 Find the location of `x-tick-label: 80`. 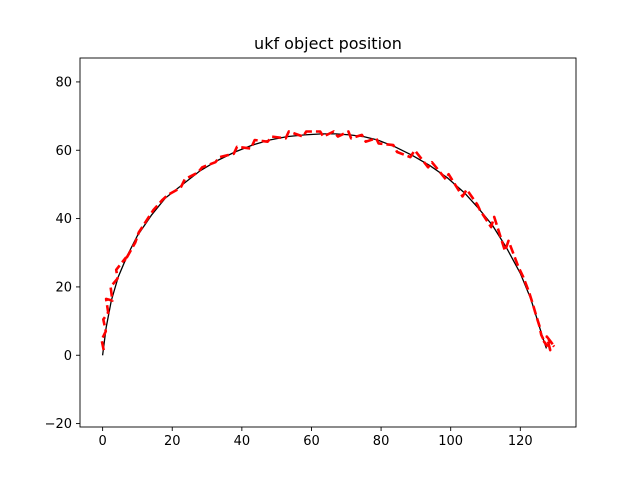

x-tick-label: 80 is located at coordinates (381, 441).